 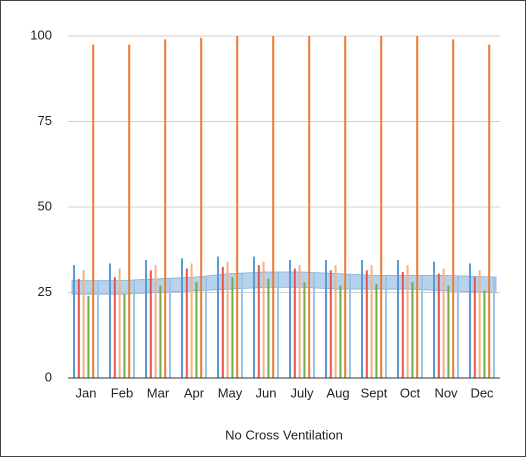 I want to click on x-tick-label: July, so click(x=302, y=392).